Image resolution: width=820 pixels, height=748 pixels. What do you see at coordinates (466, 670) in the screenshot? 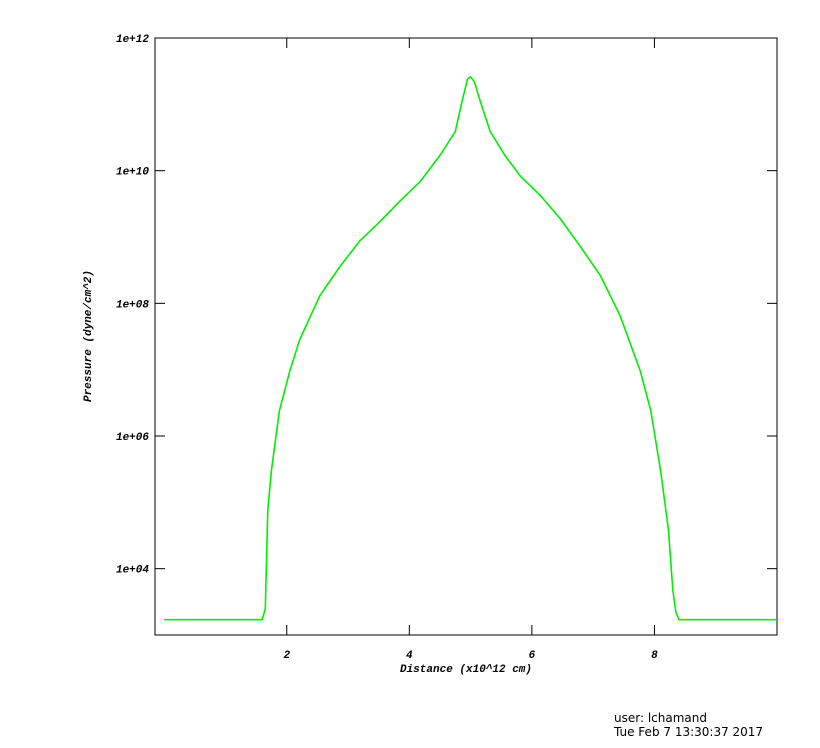
I see `x-axis-label: Distance (x10^12 cm)` at bounding box center [466, 670].